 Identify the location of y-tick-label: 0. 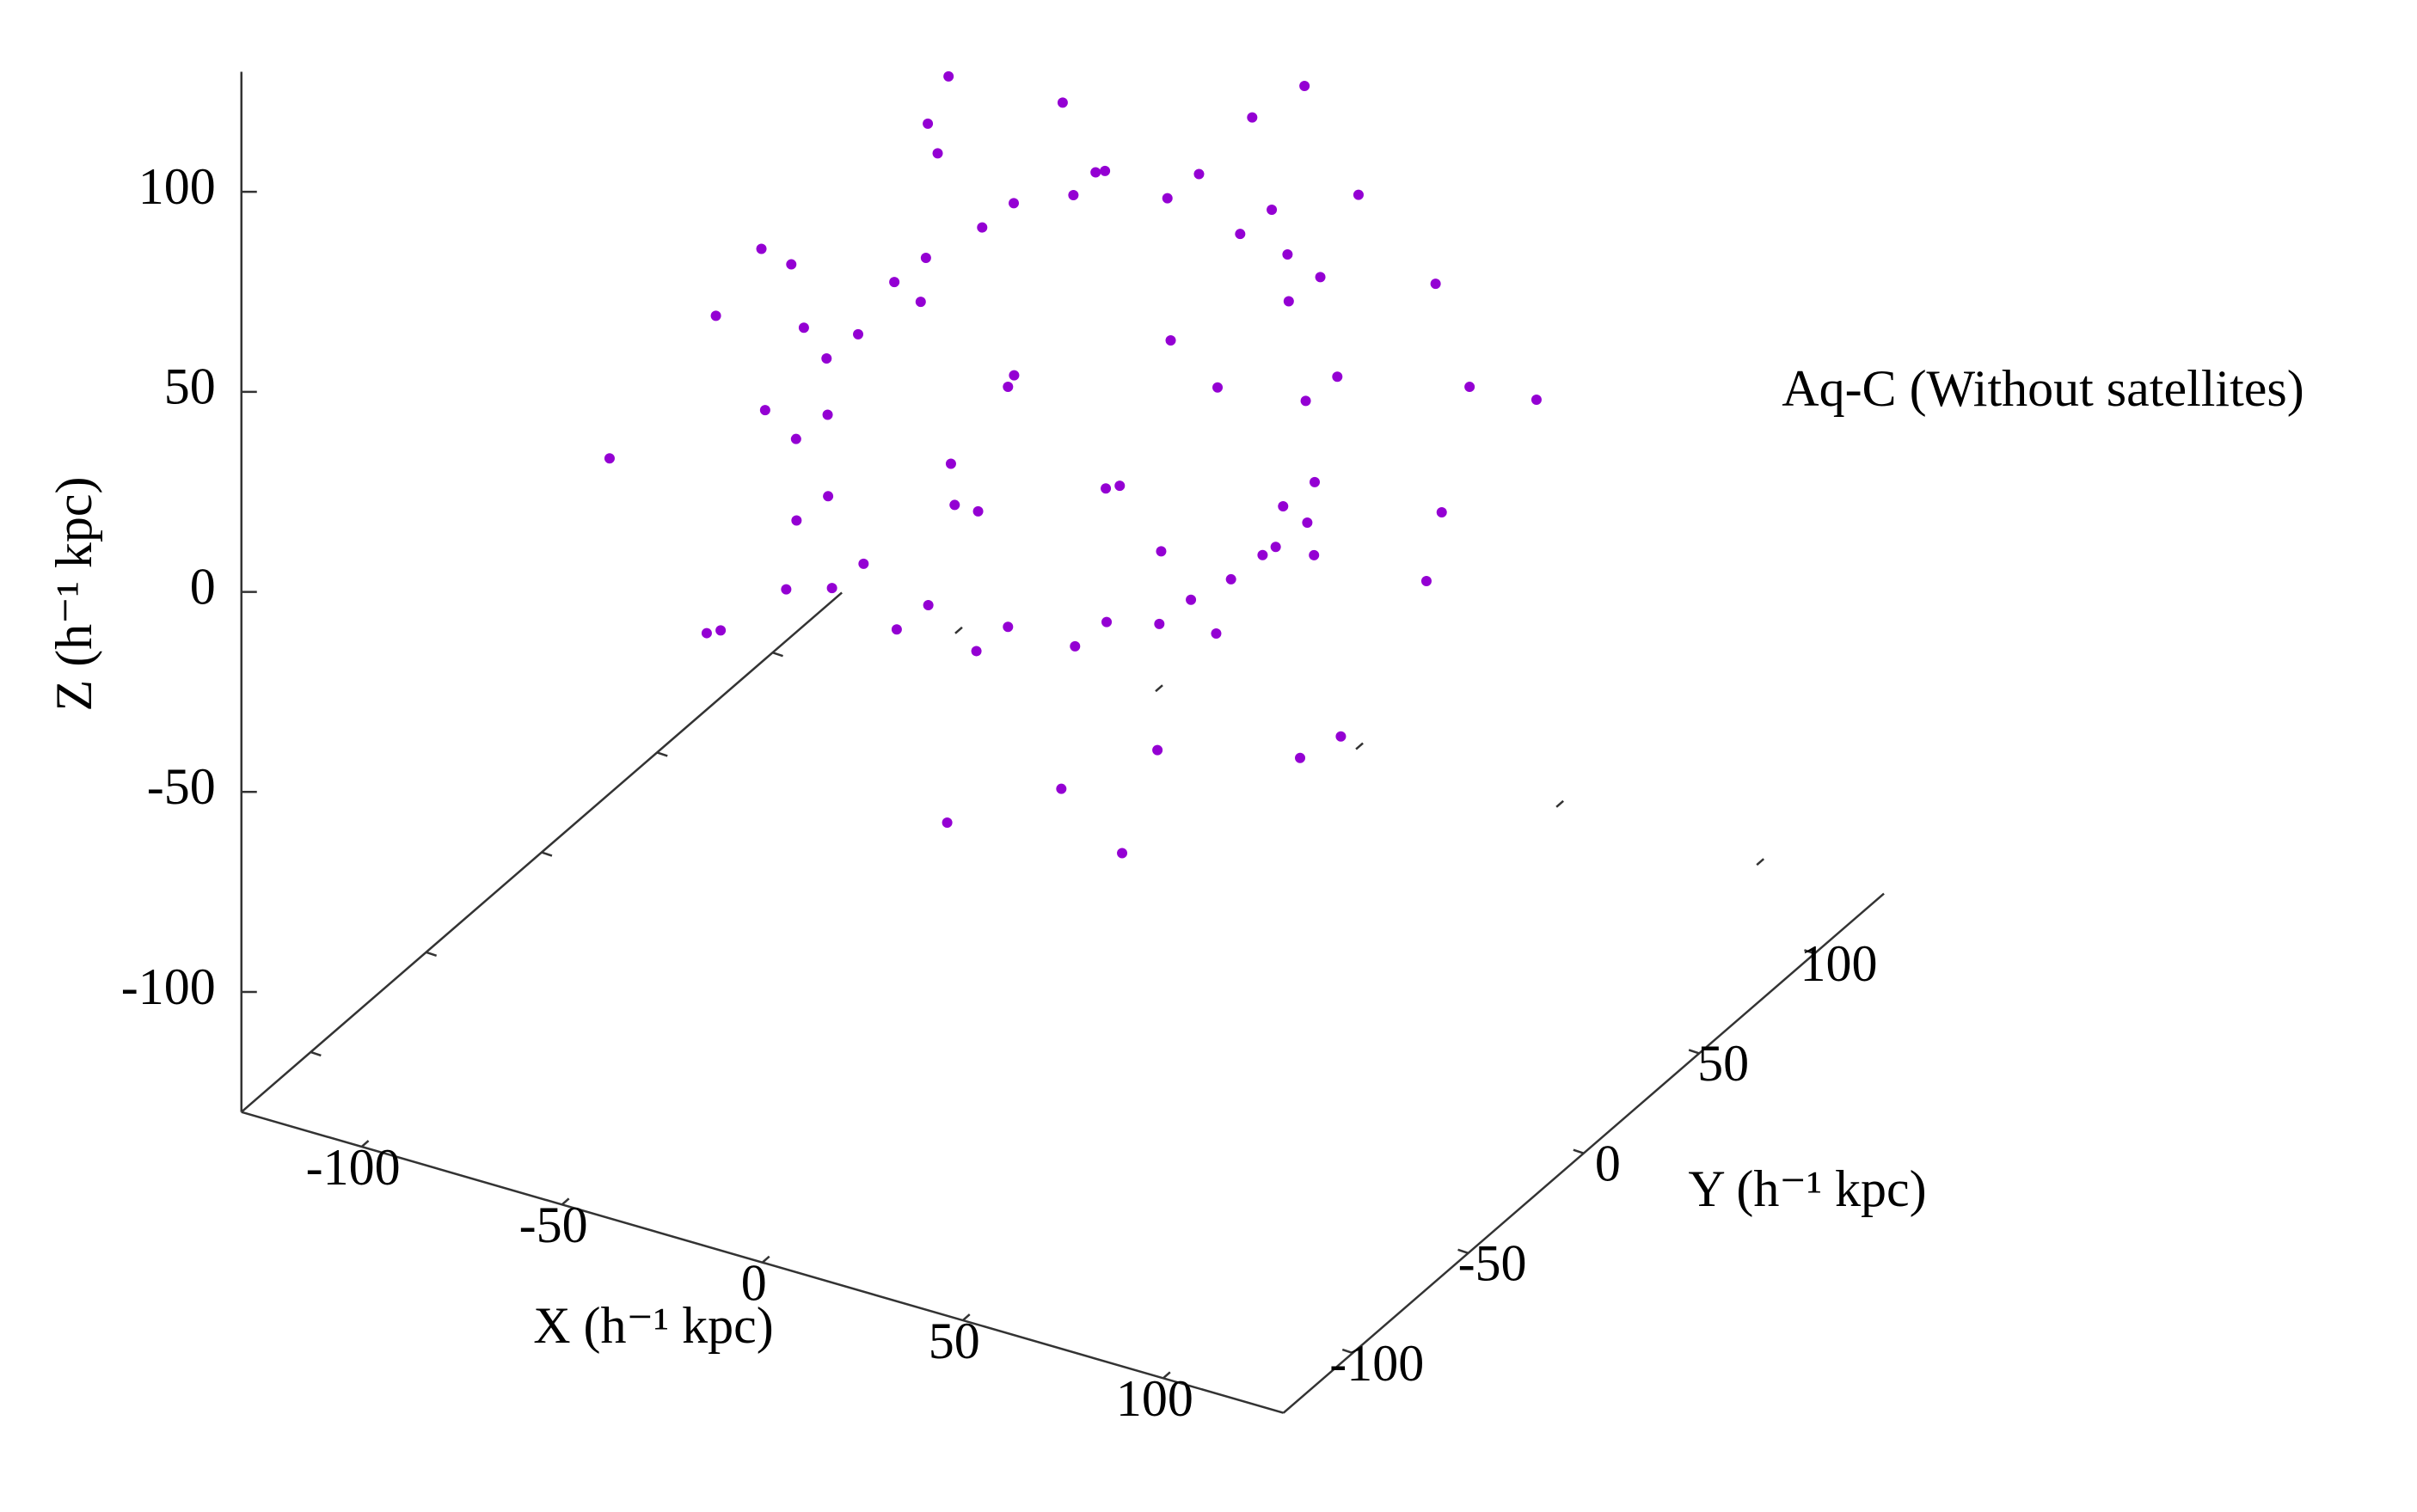
(1608, 1163).